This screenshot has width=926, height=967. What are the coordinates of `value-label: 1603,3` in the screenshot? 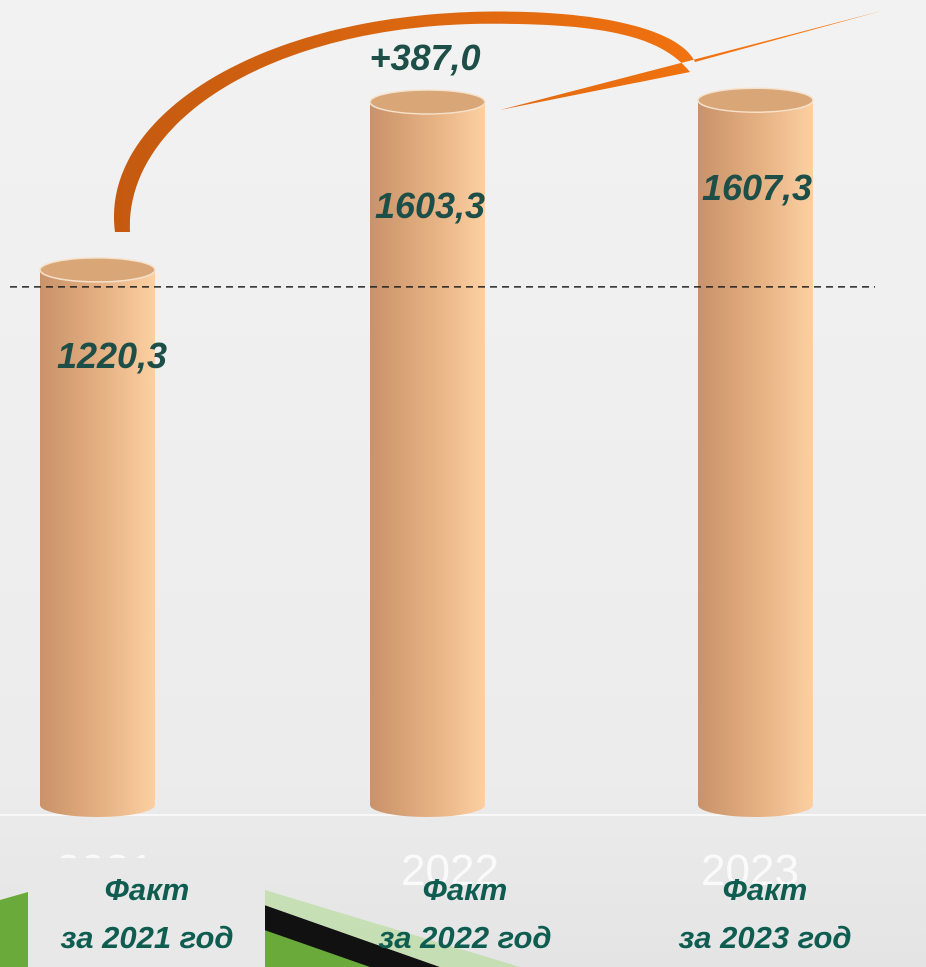 It's located at (430, 205).